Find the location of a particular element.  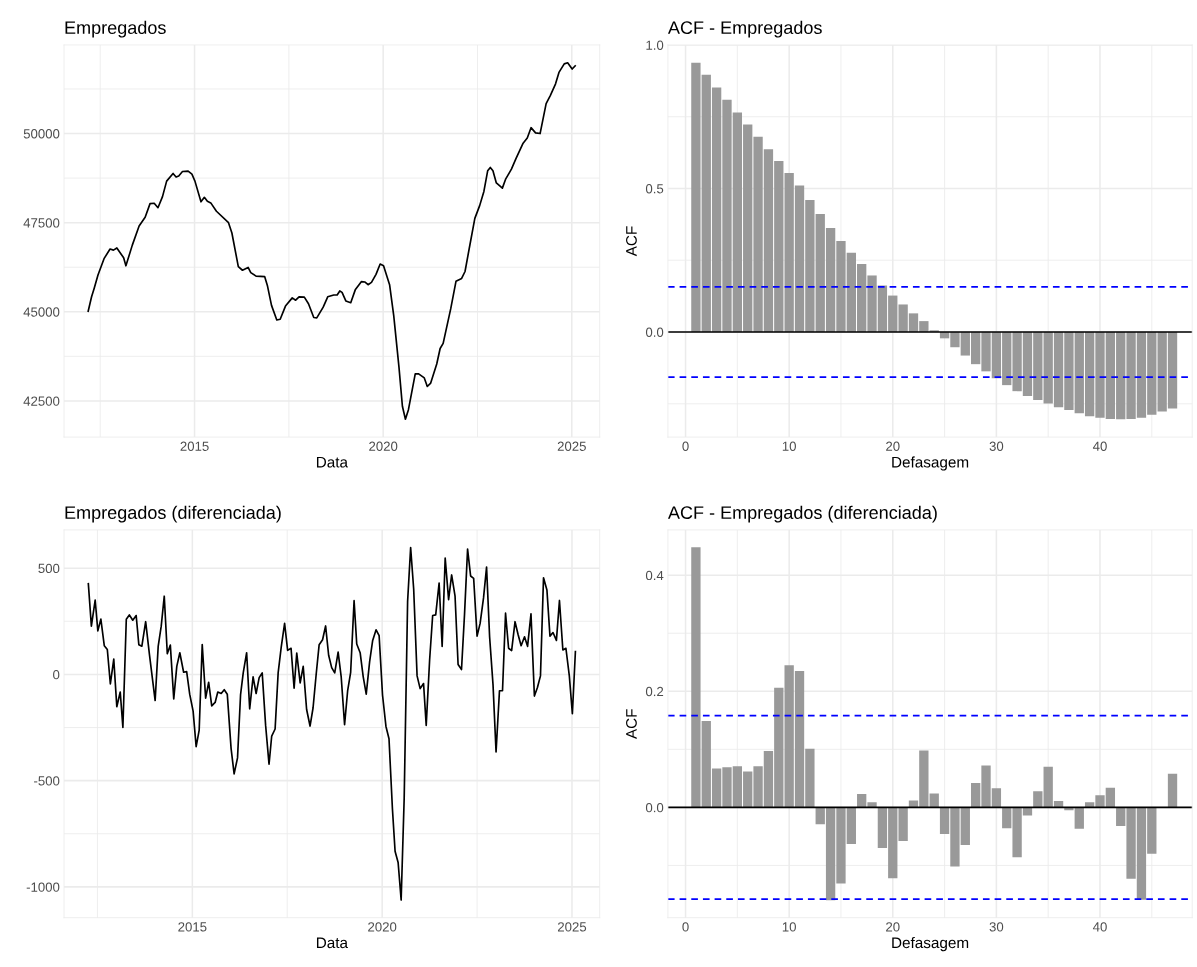

chart-title: ACF - Empregados (diferenciada) is located at coordinates (802, 514).